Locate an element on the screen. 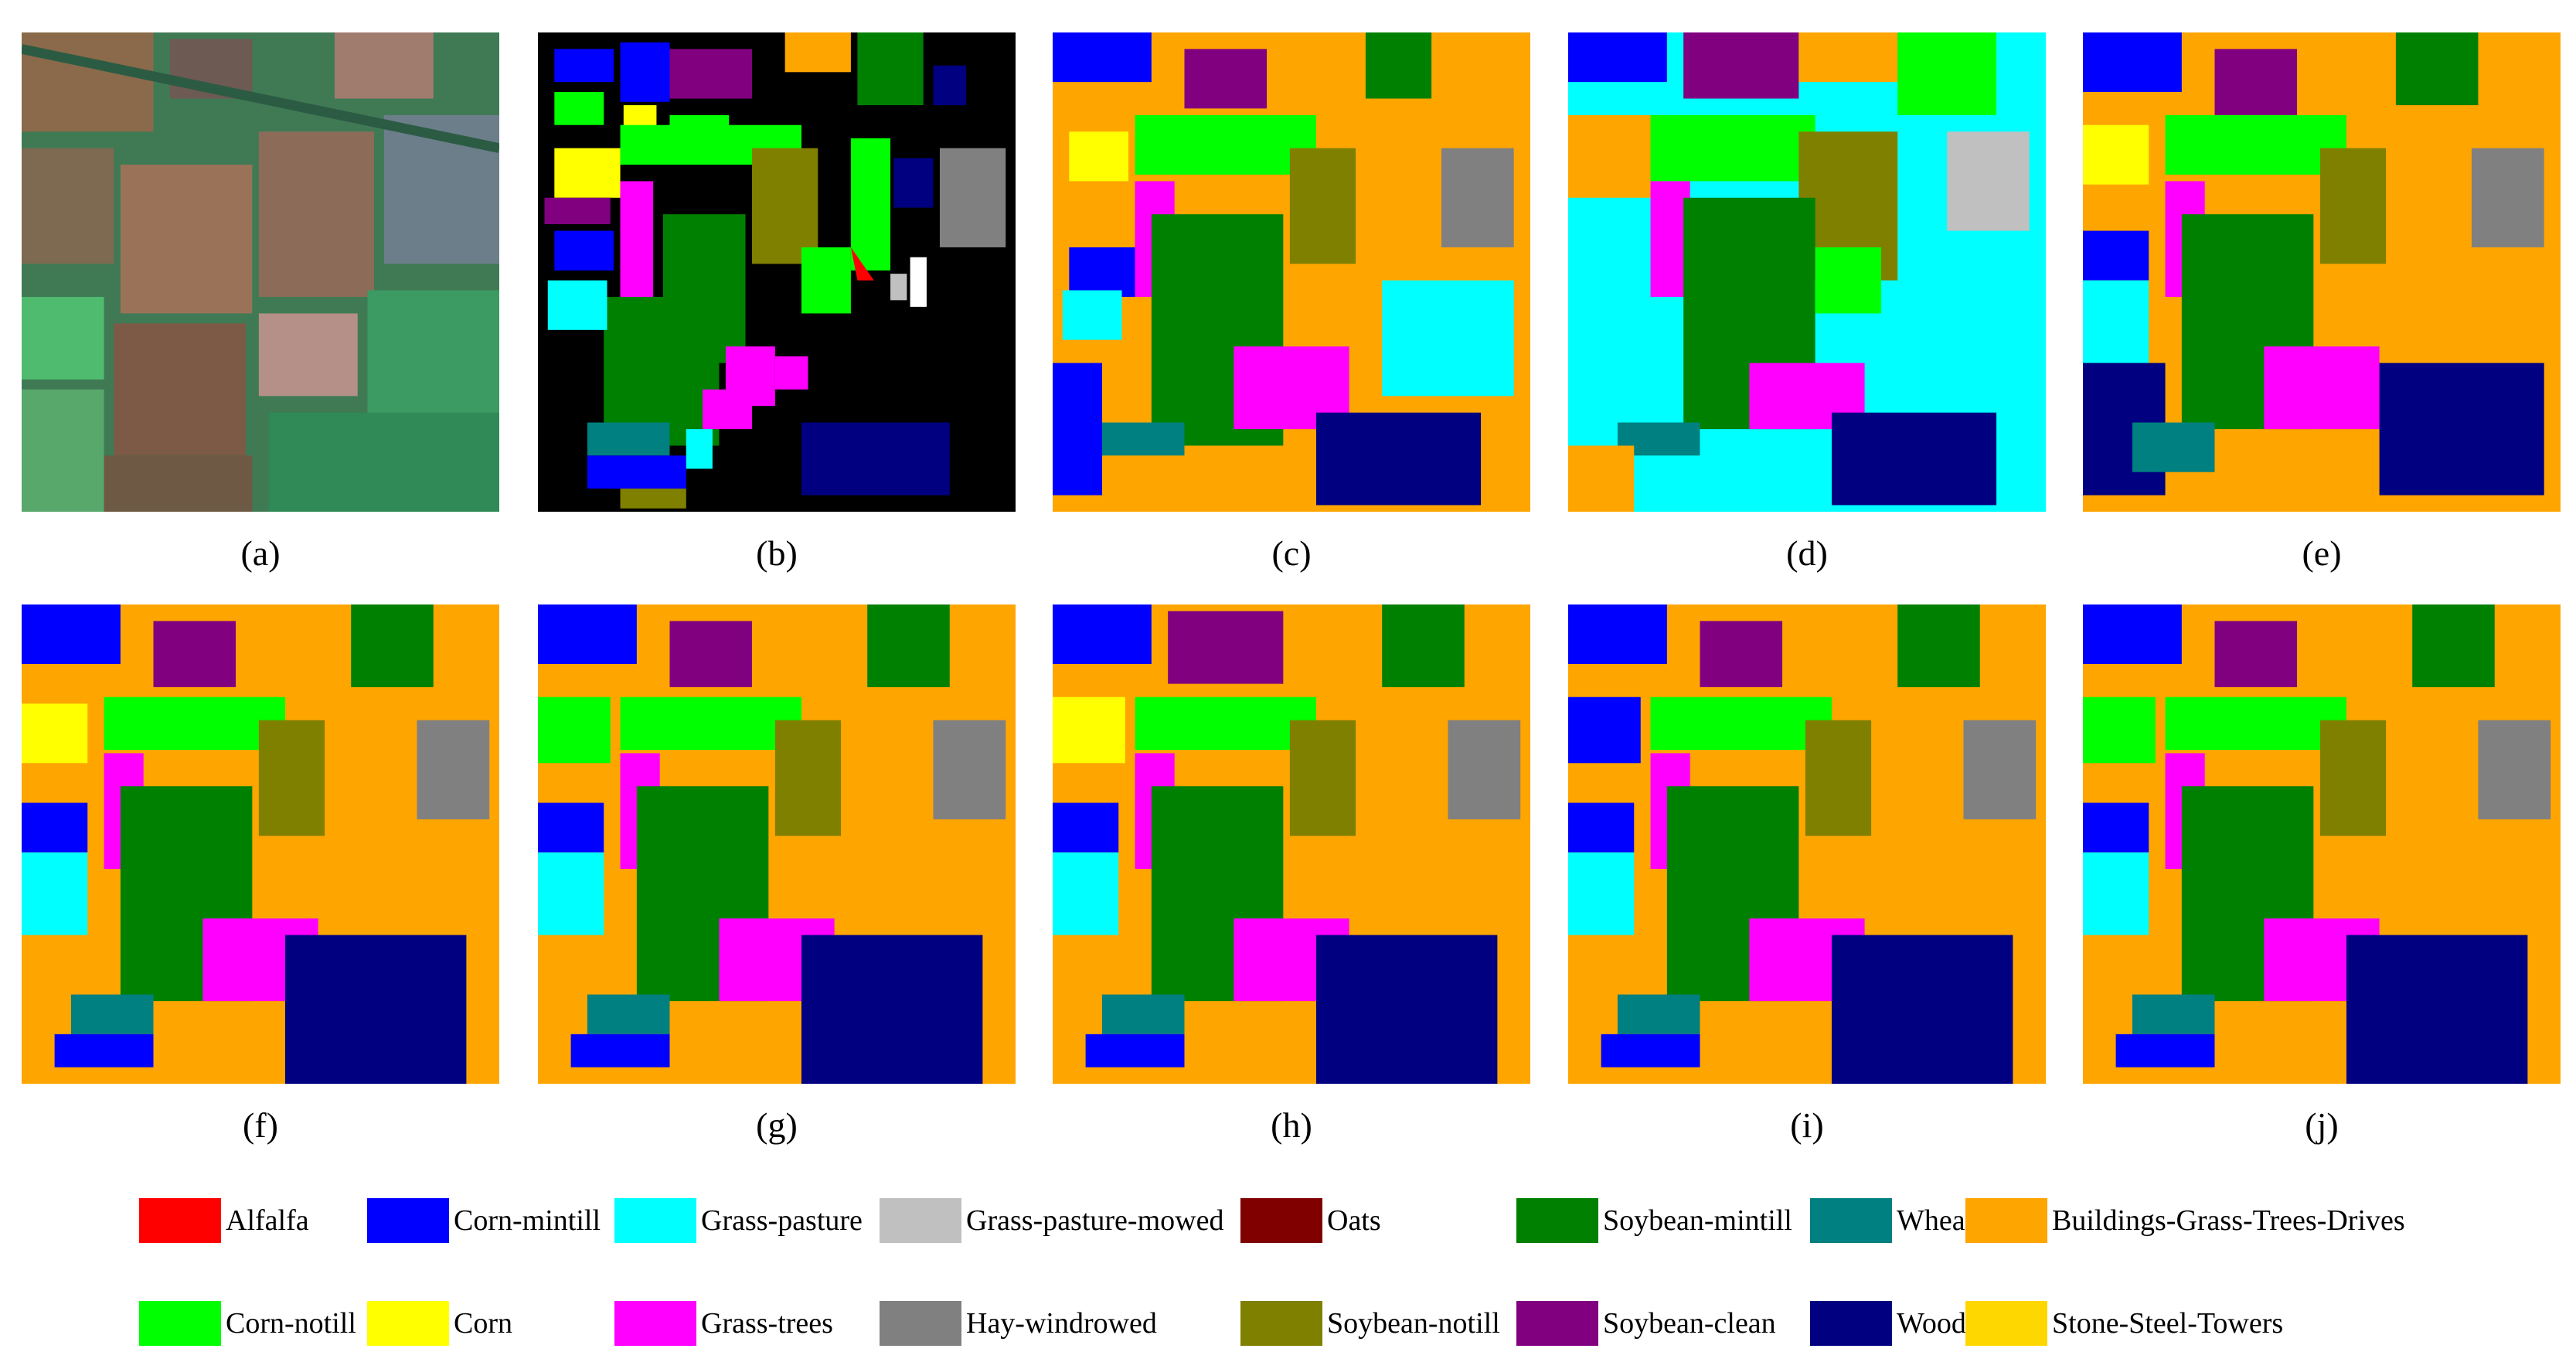 This screenshot has height=1369, width=2576. legend-label: Corn-notill is located at coordinates (291, 1323).